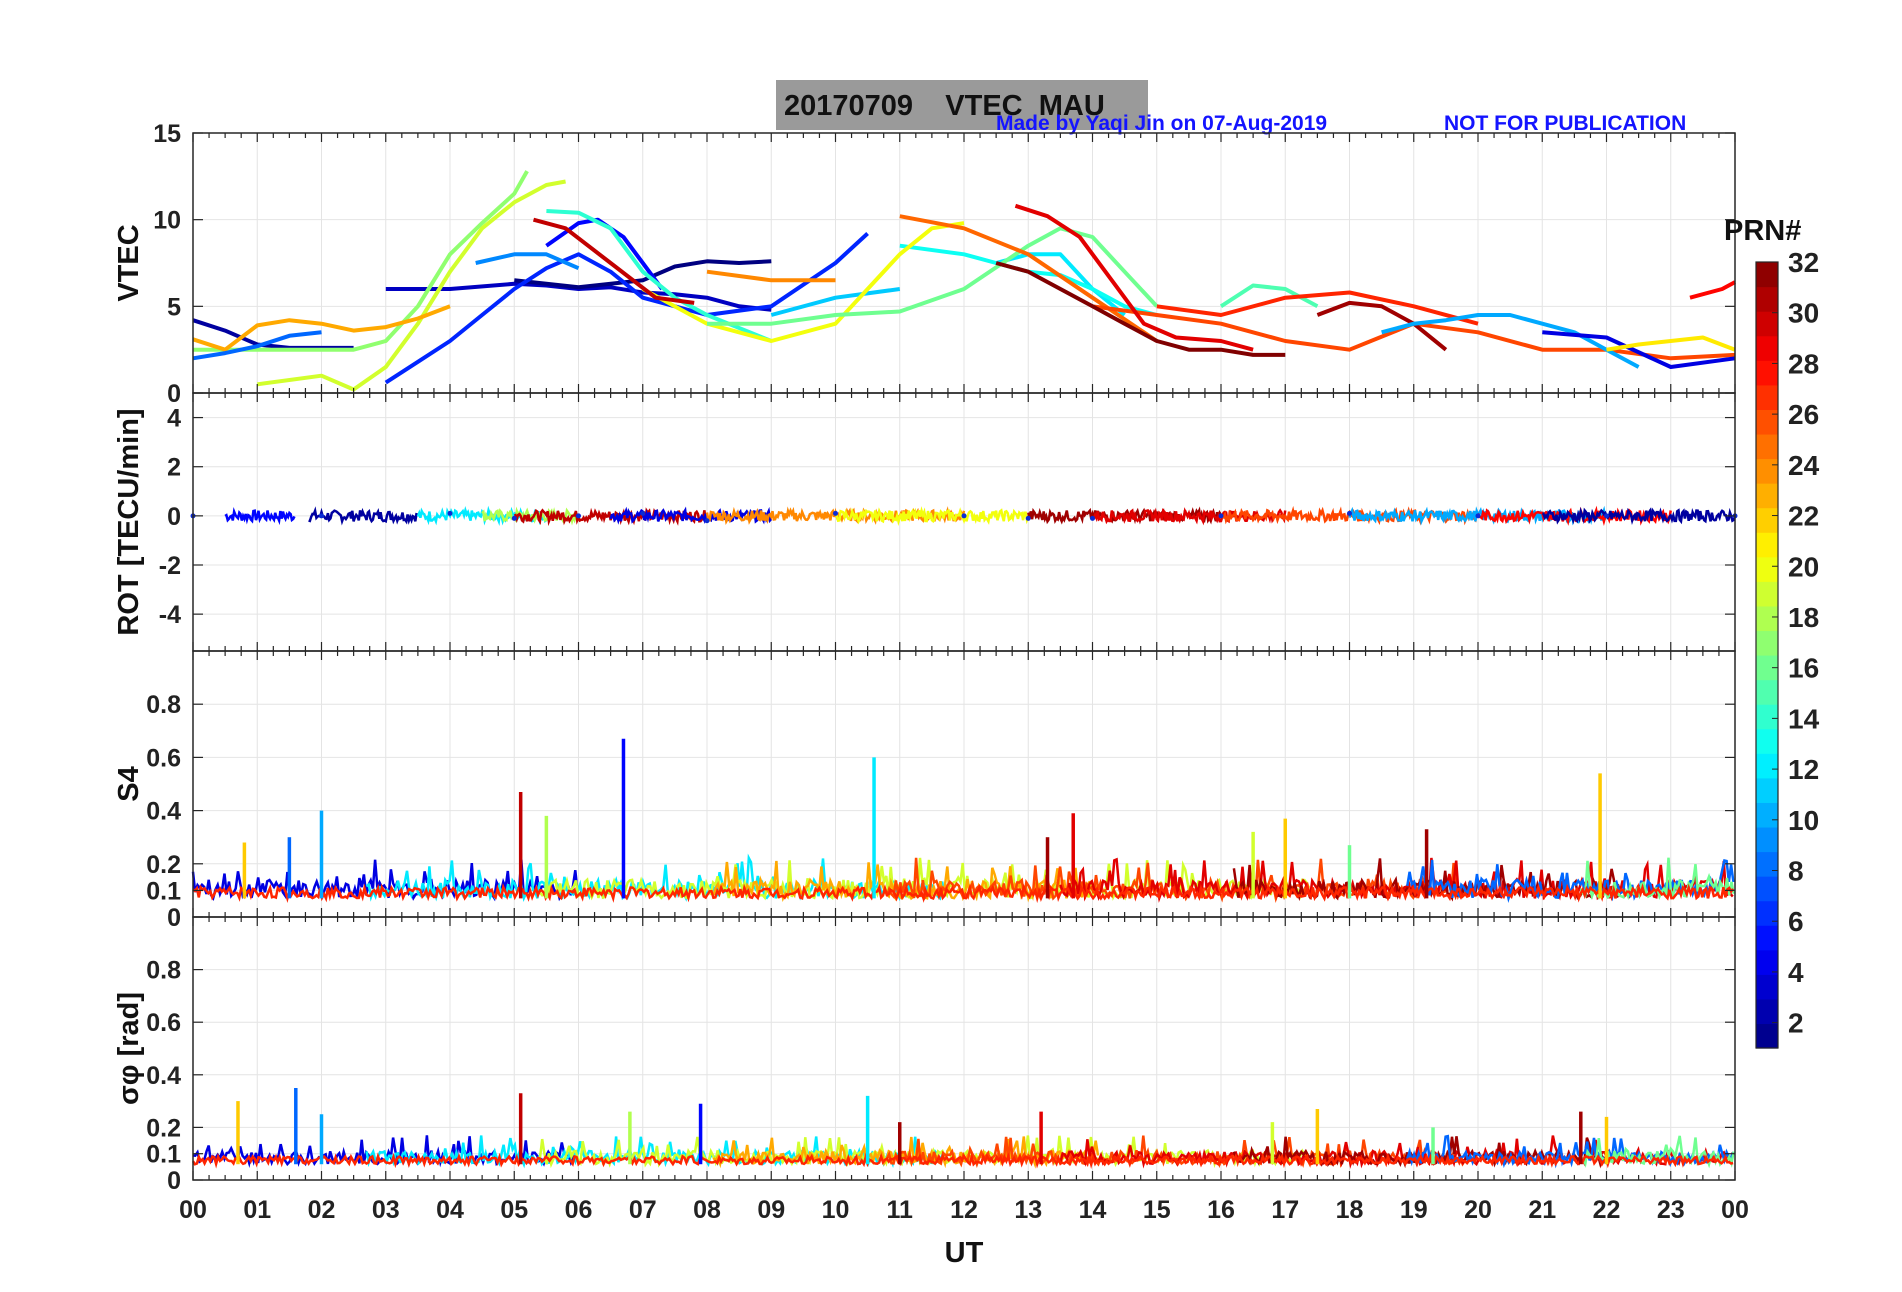 The width and height of the screenshot is (1902, 1292). Describe the element at coordinates (450, 1210) in the screenshot. I see `x-tick-label: 04` at that location.